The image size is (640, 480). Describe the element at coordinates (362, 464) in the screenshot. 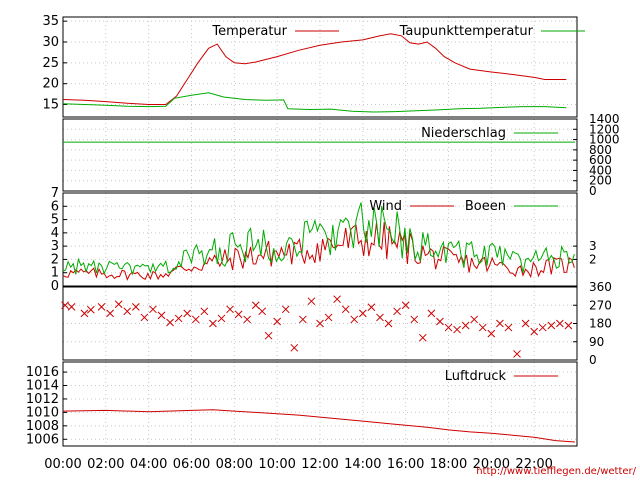

I see `x-tick-label: 14:00` at that location.